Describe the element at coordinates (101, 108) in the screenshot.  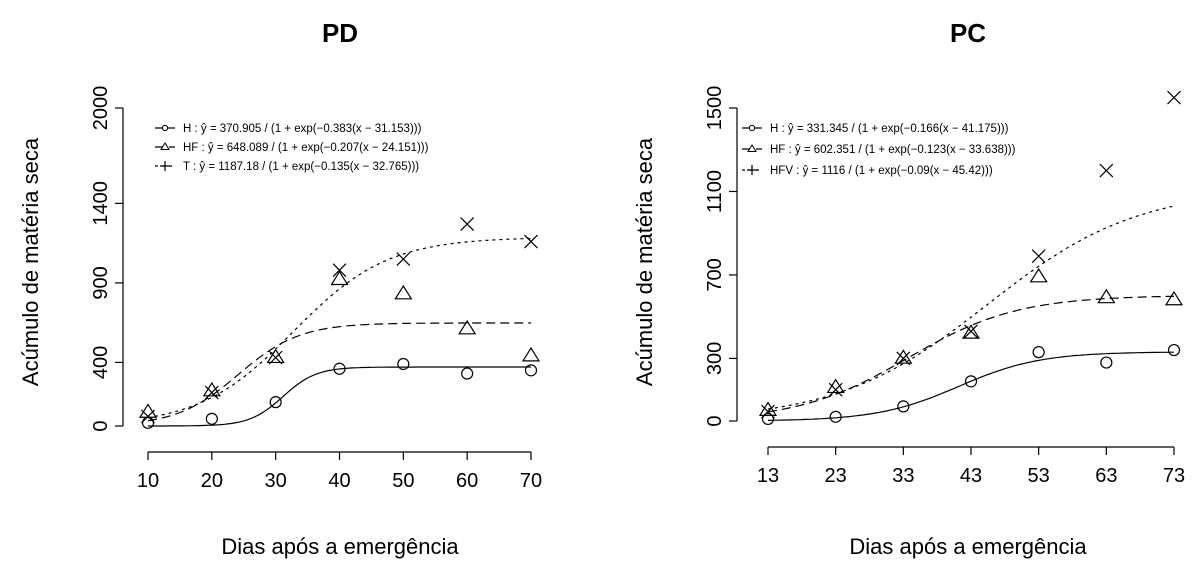
I see `y-tick-label: 2000` at that location.